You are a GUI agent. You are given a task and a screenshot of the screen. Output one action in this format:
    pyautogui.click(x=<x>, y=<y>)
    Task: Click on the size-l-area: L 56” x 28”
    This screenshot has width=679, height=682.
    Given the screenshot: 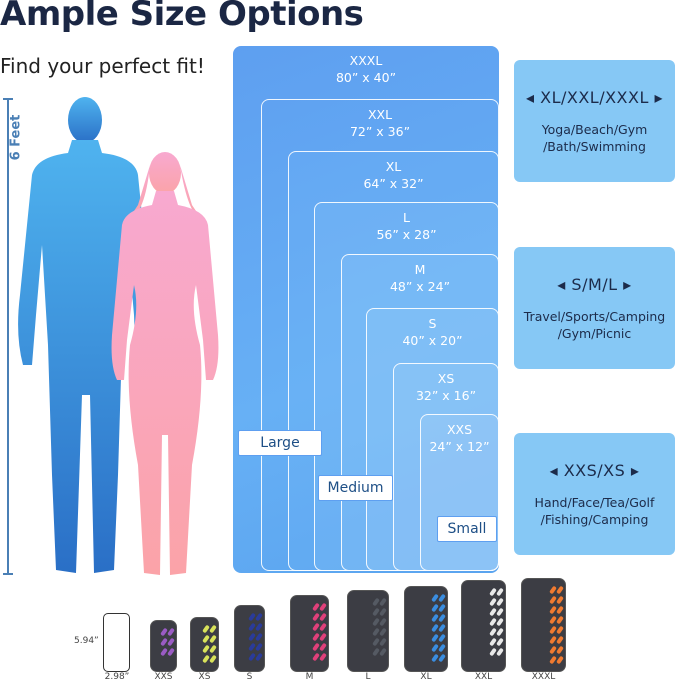 What is the action you would take?
    pyautogui.click(x=406, y=386)
    